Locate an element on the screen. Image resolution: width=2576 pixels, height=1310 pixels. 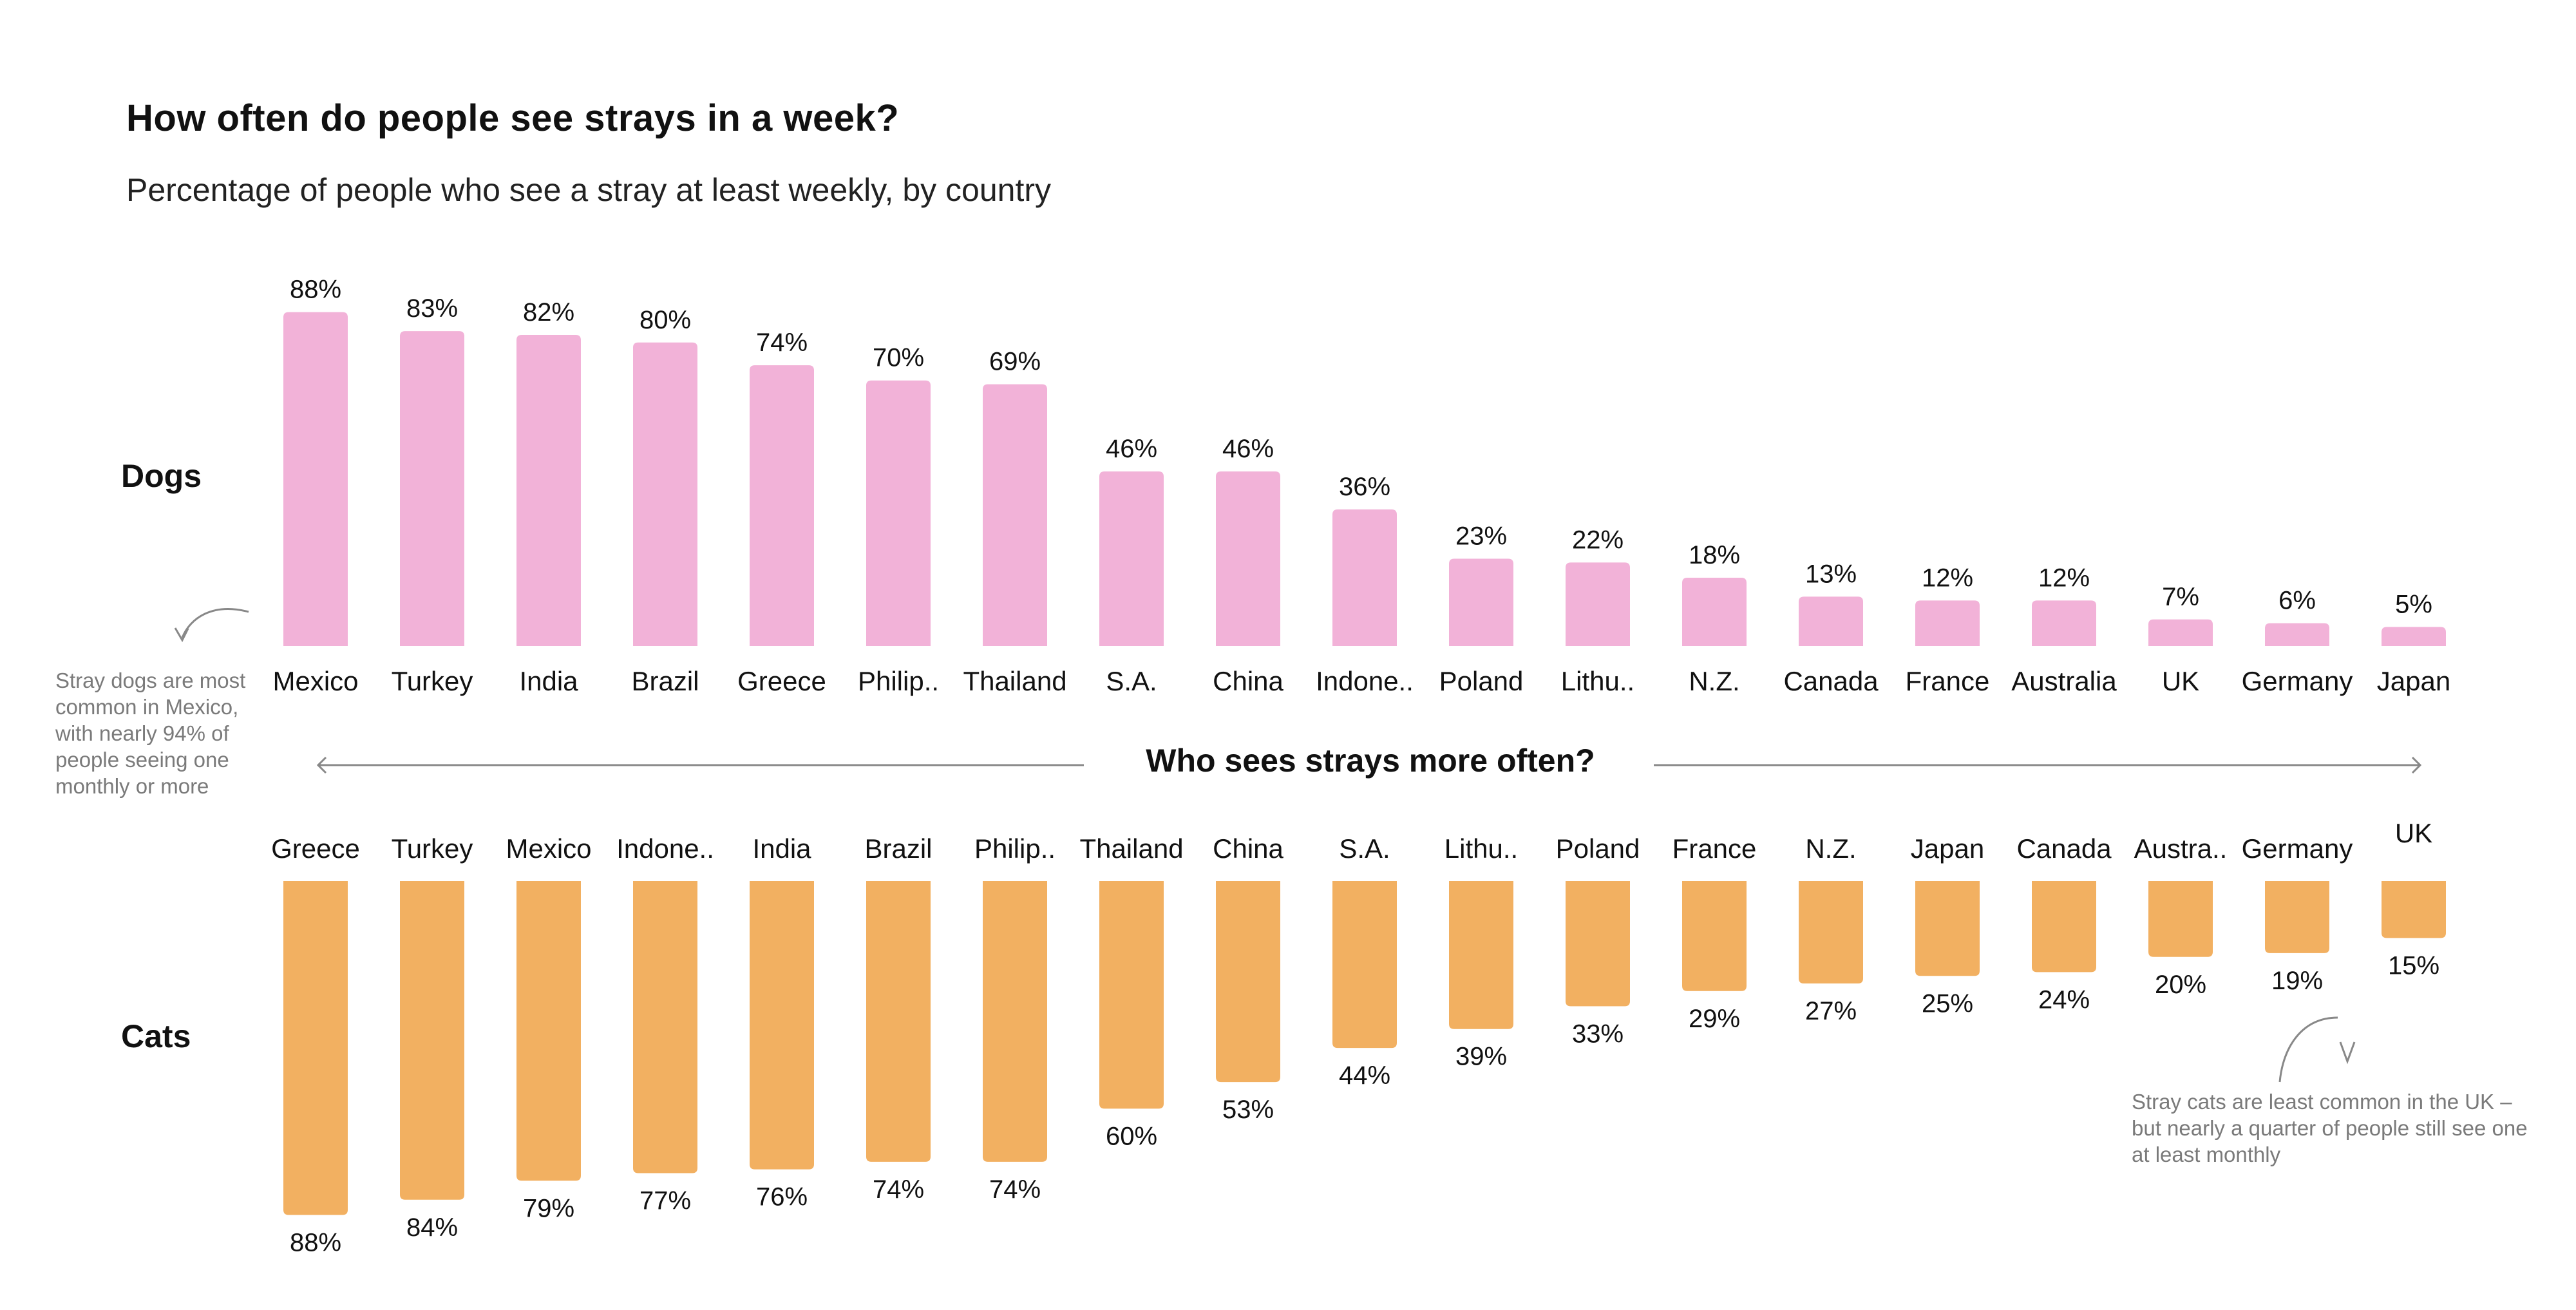
category-label-dogs: S.A. is located at coordinates (1131, 681).